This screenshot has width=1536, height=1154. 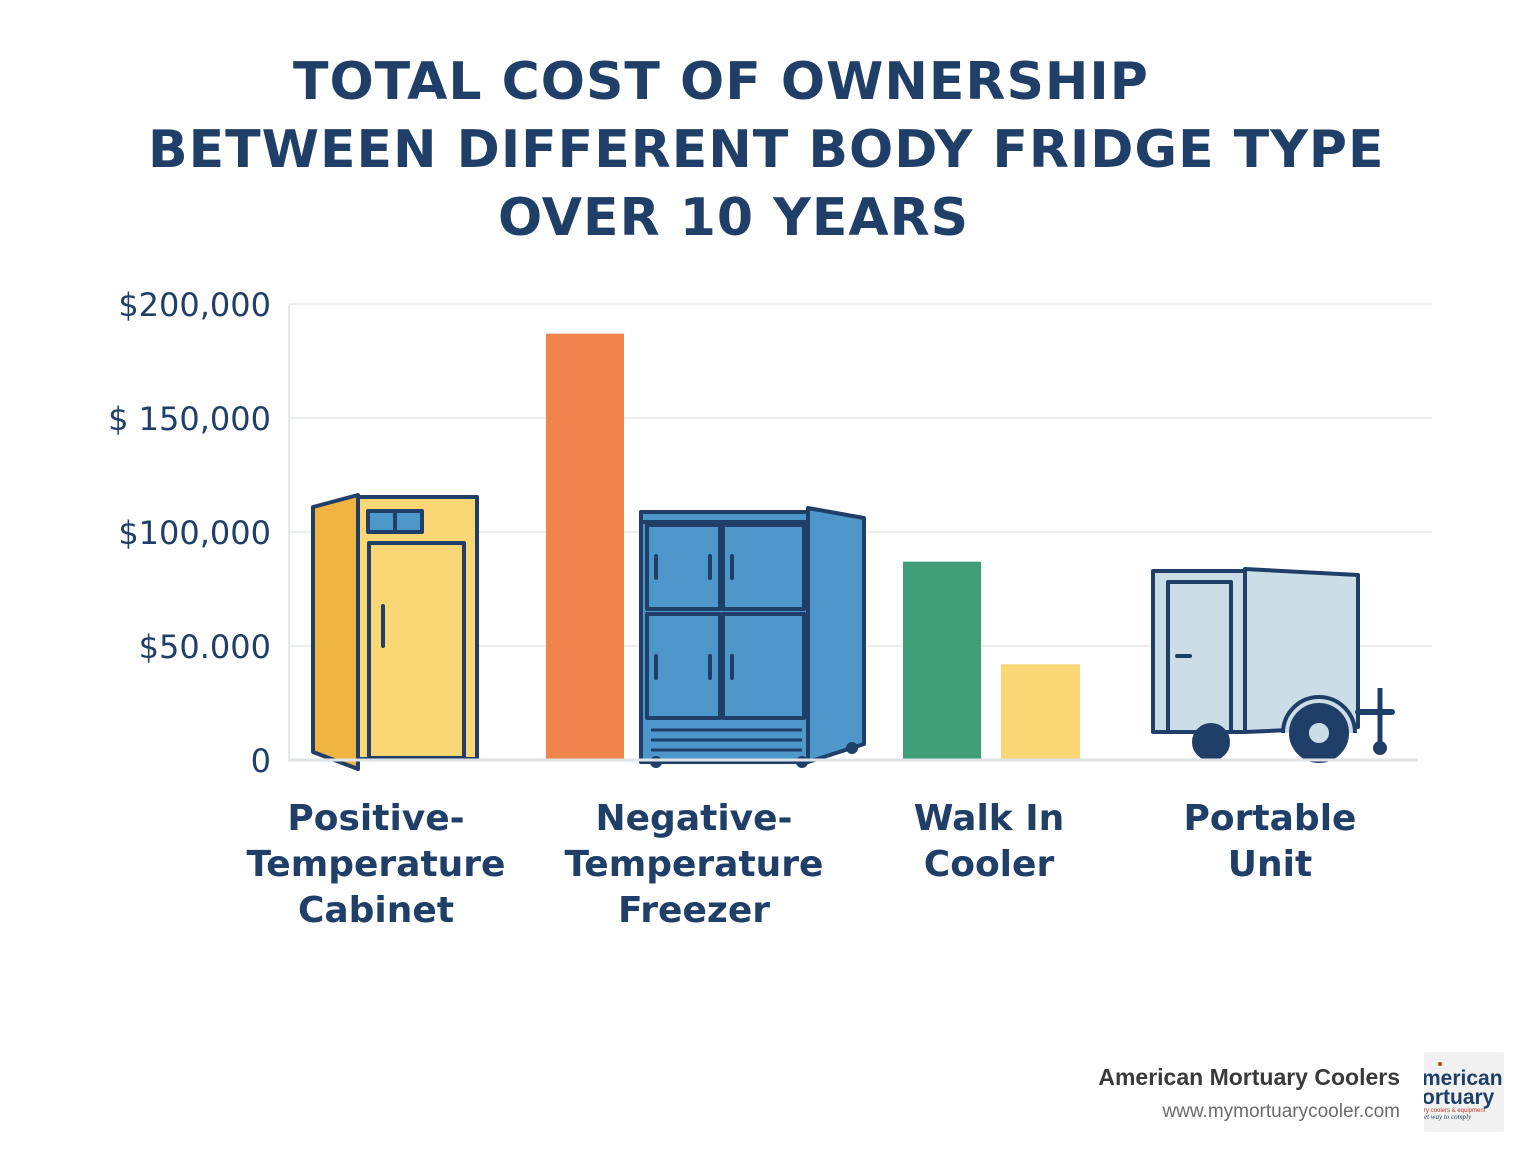 I want to click on freezer-icon, so click(x=752, y=637).